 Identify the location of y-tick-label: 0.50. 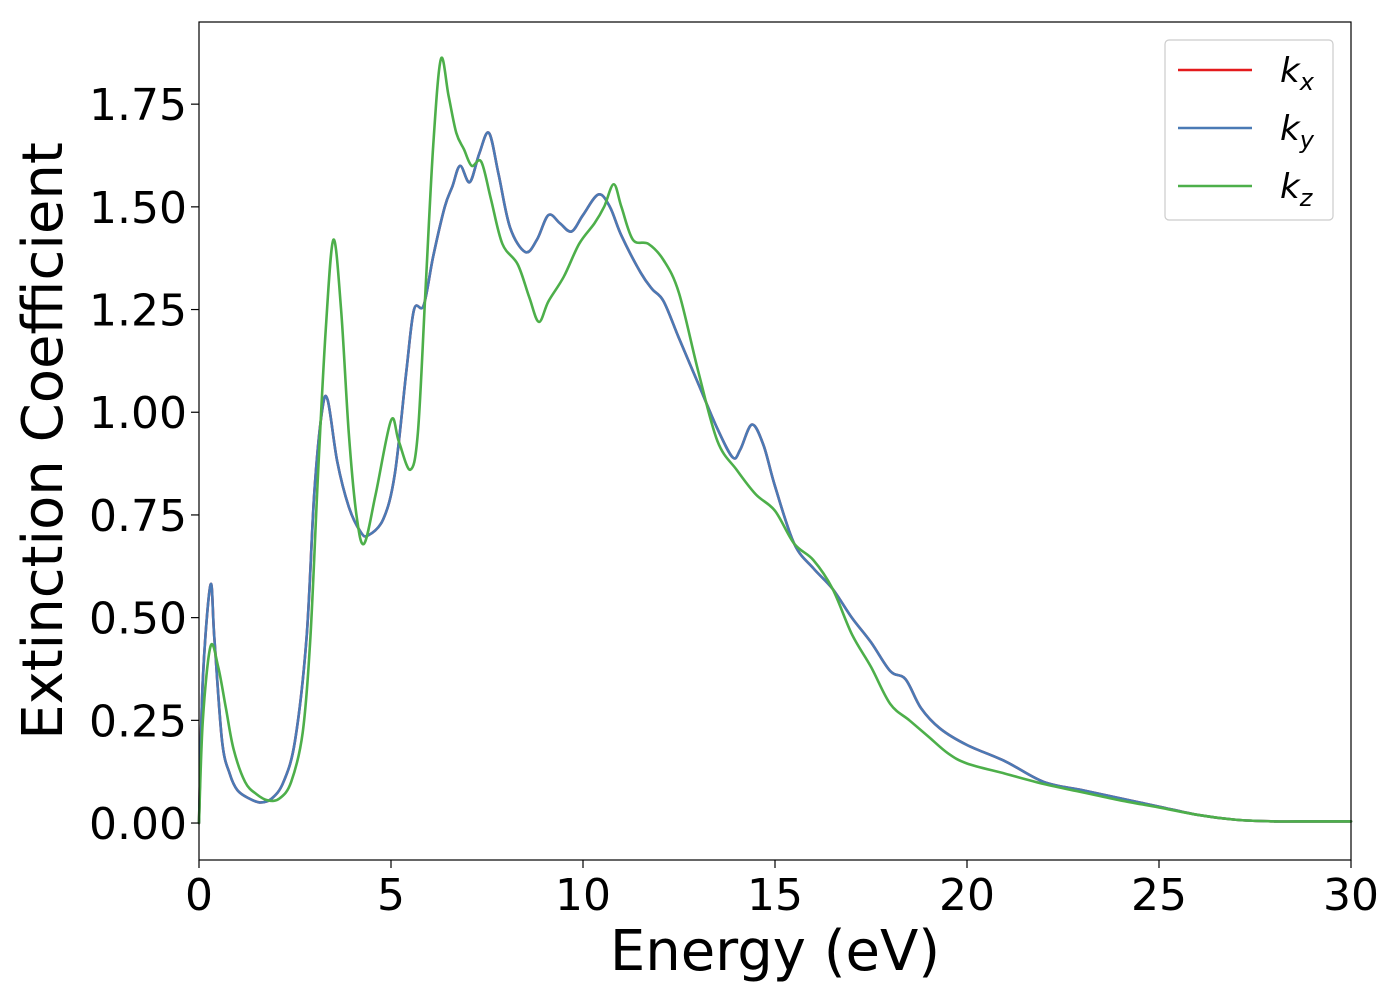
(138, 619).